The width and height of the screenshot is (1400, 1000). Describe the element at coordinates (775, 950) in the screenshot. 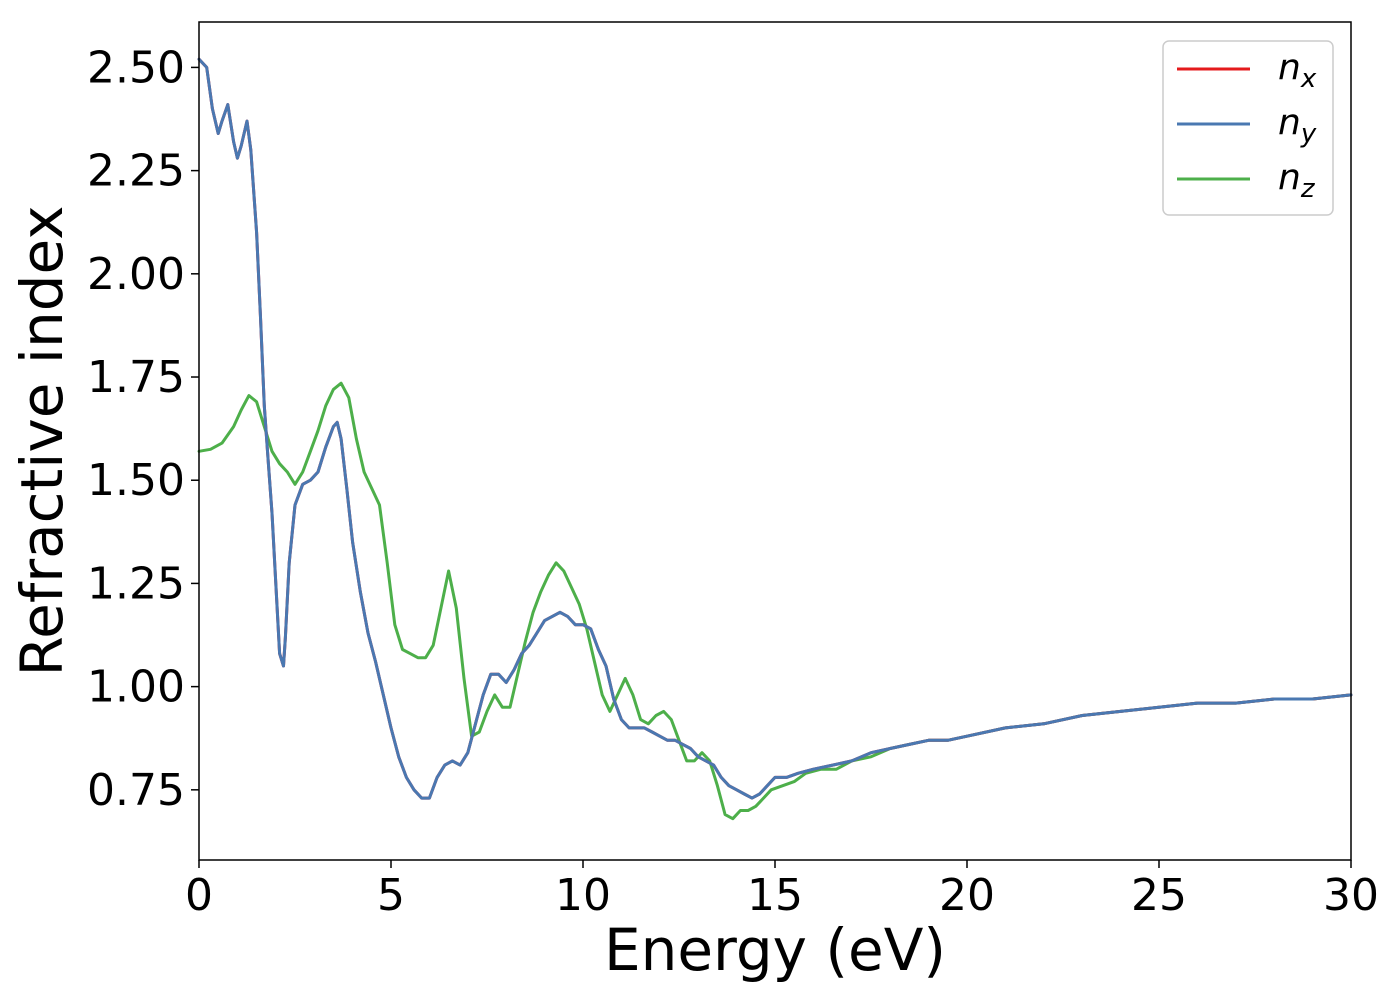

I see `x-axis-title: Energy (eV)` at that location.